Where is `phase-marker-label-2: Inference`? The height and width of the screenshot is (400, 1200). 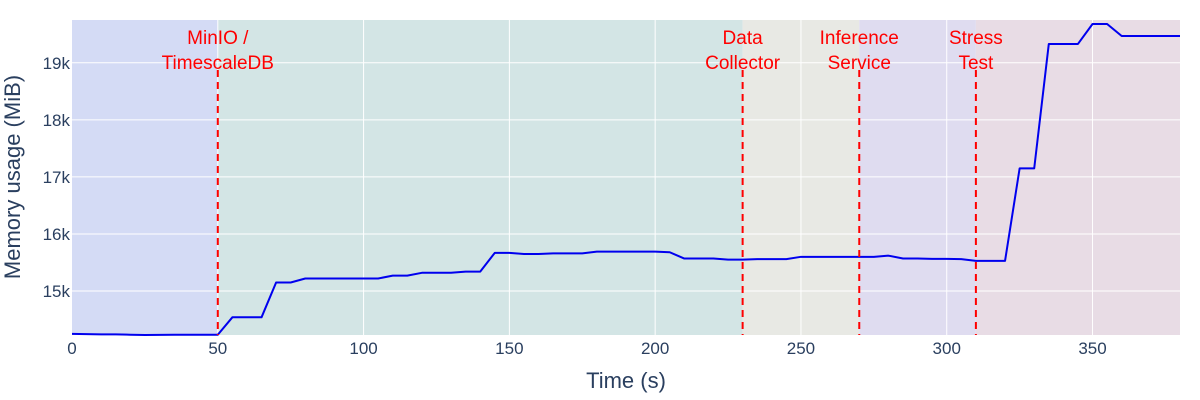 phase-marker-label-2: Inference is located at coordinates (859, 38).